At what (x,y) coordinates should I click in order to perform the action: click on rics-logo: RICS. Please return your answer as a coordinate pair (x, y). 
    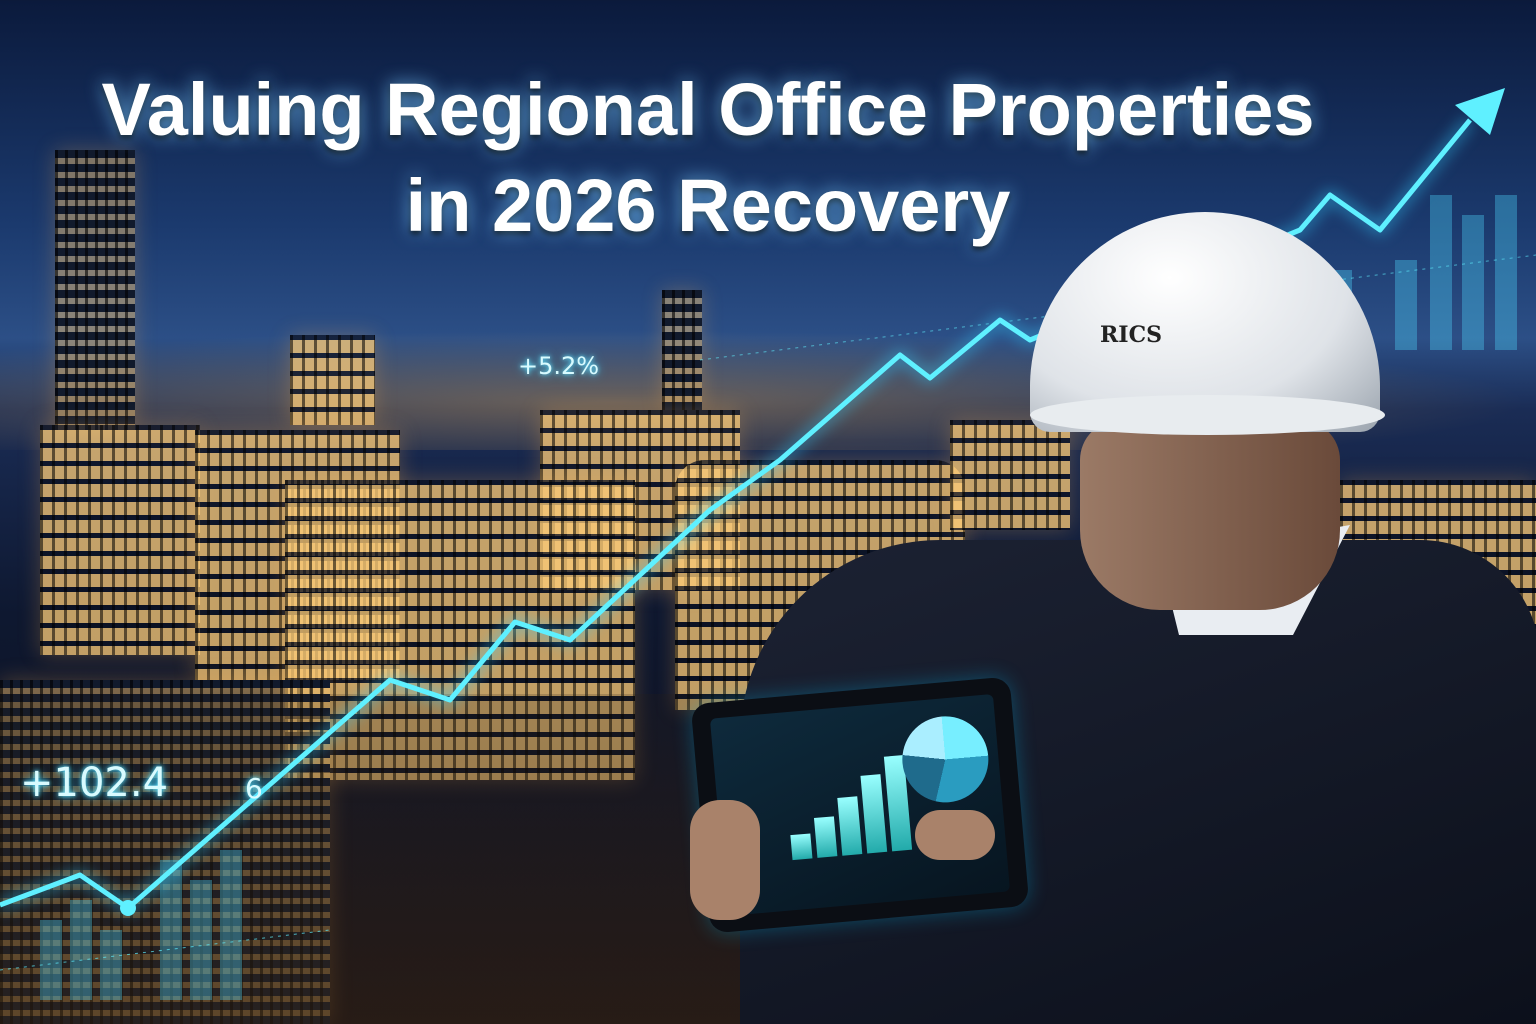
    Looking at the image, I should click on (1131, 335).